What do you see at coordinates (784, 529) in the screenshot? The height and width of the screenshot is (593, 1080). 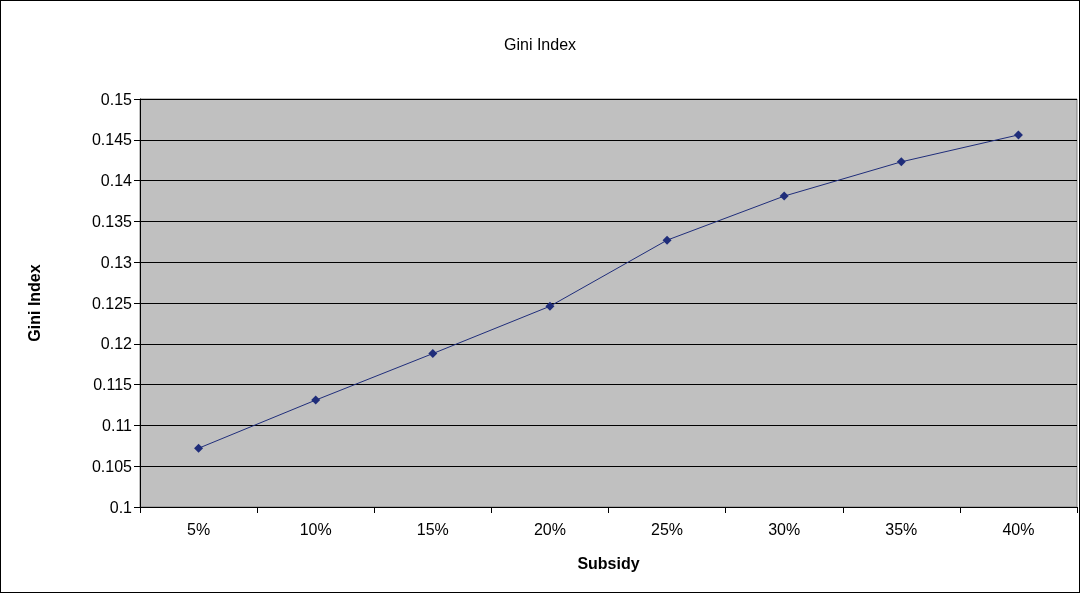 I see `x-tick-label: 30%` at bounding box center [784, 529].